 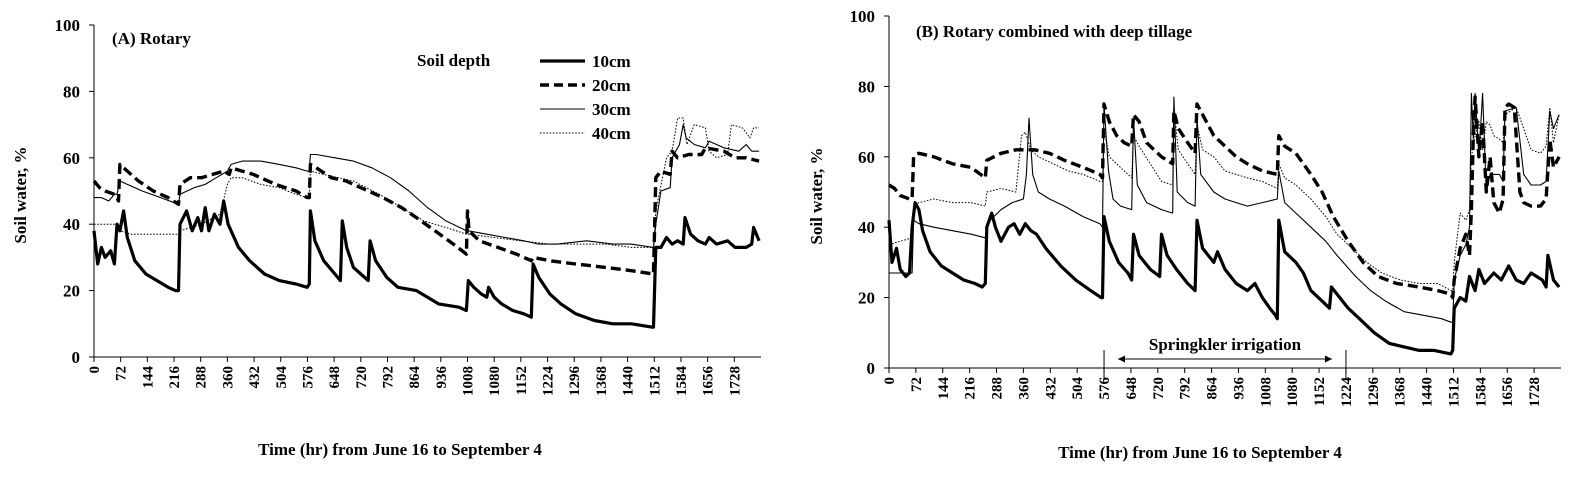 What do you see at coordinates (611, 61) in the screenshot?
I see `legend-label-10cm: 10cm` at bounding box center [611, 61].